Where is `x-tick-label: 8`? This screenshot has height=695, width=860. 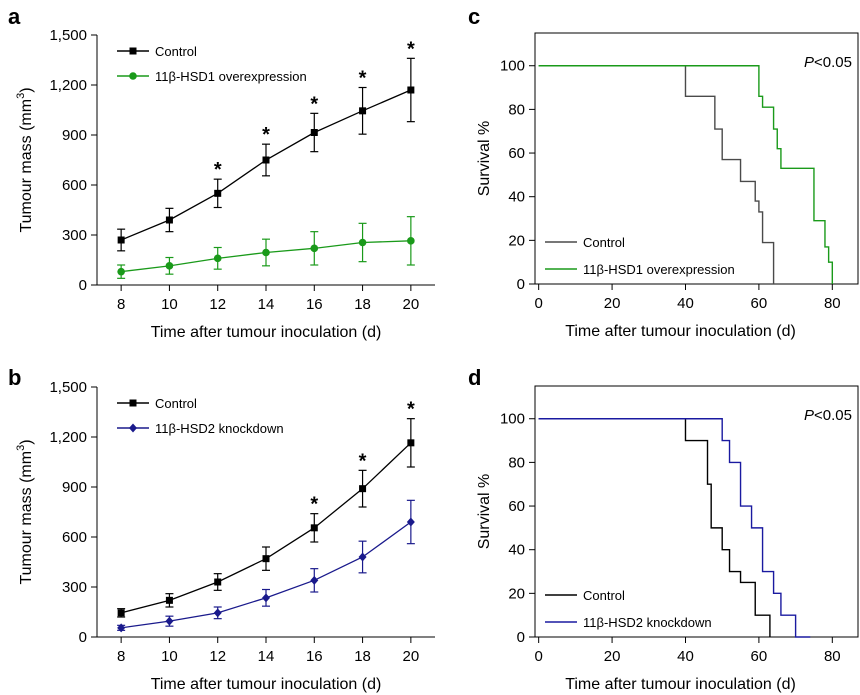 x-tick-label: 8 is located at coordinates (121, 304).